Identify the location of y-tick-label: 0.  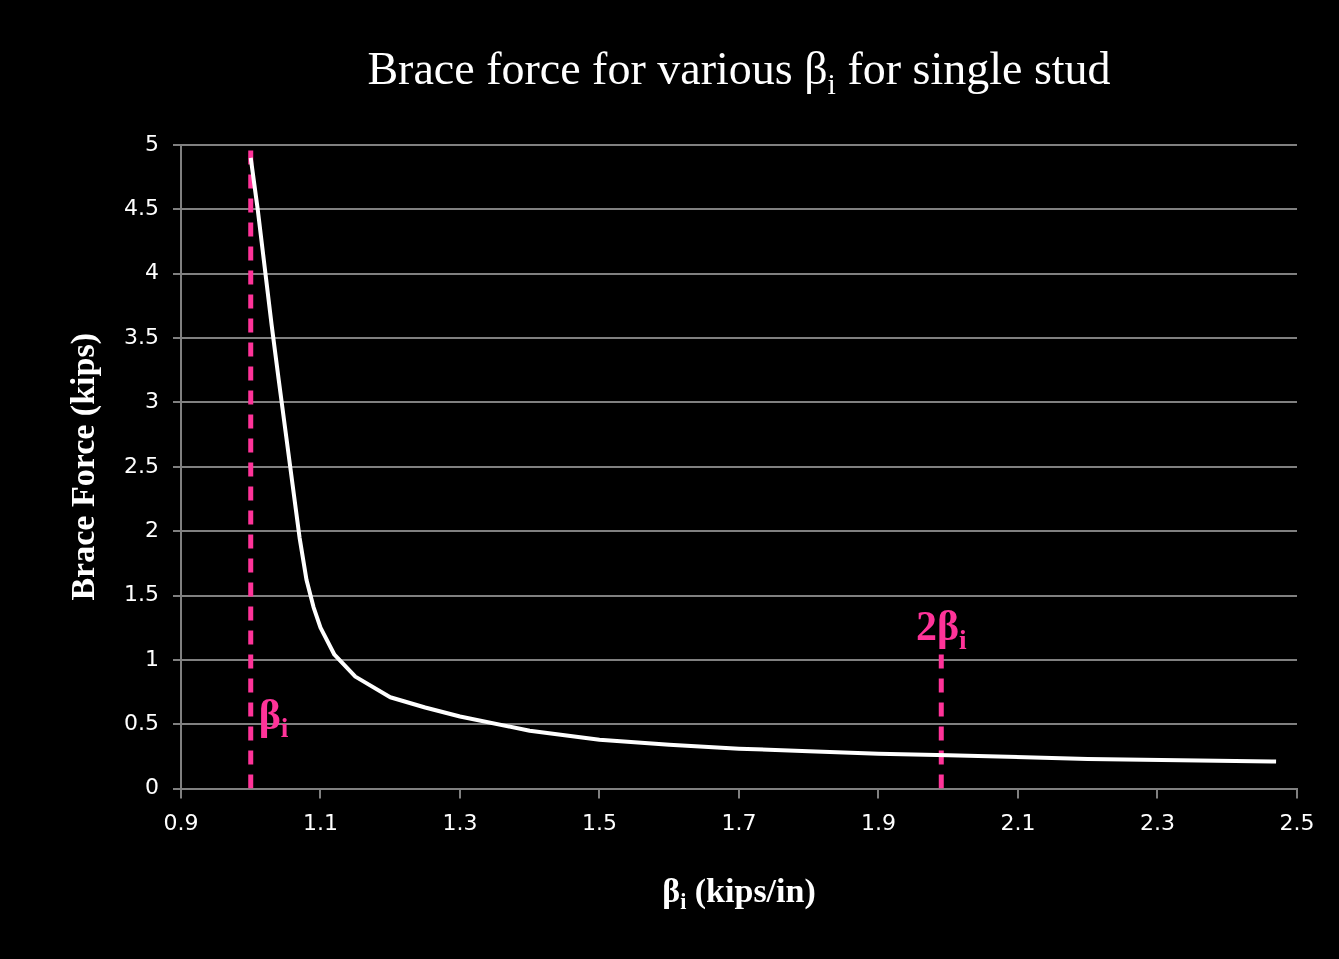
(151, 787).